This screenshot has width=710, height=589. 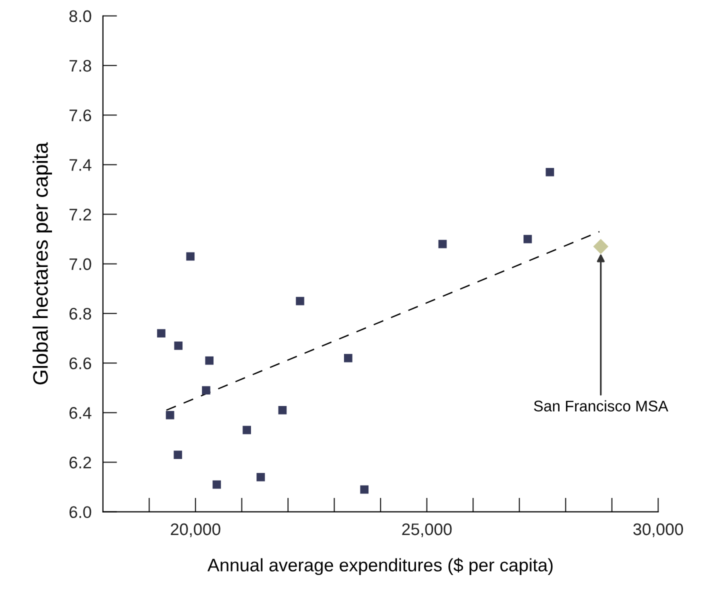 What do you see at coordinates (81, 264) in the screenshot?
I see `y-tick-label: 7.0` at bounding box center [81, 264].